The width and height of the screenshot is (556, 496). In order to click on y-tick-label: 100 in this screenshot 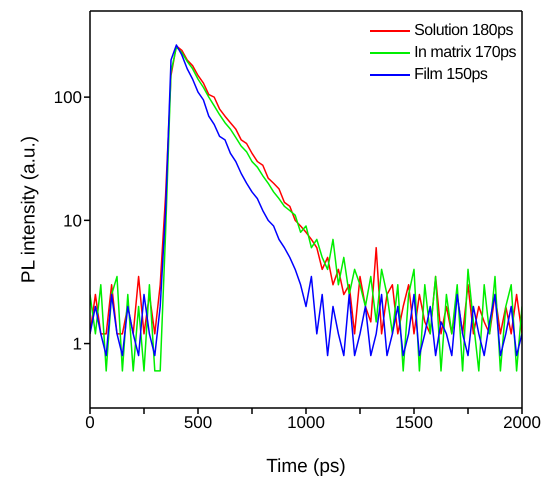, I will do `click(68, 98)`.